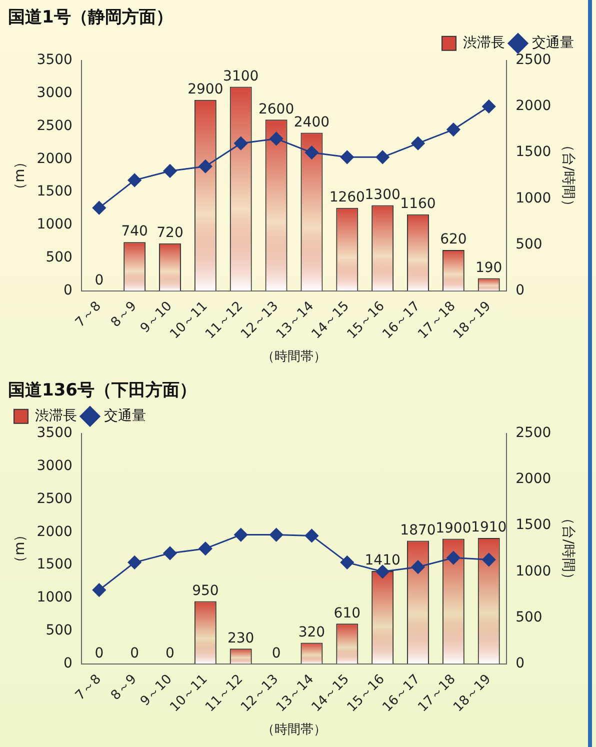 This screenshot has height=747, width=596. What do you see at coordinates (347, 197) in the screenshot?
I see `data-label: 1260` at bounding box center [347, 197].